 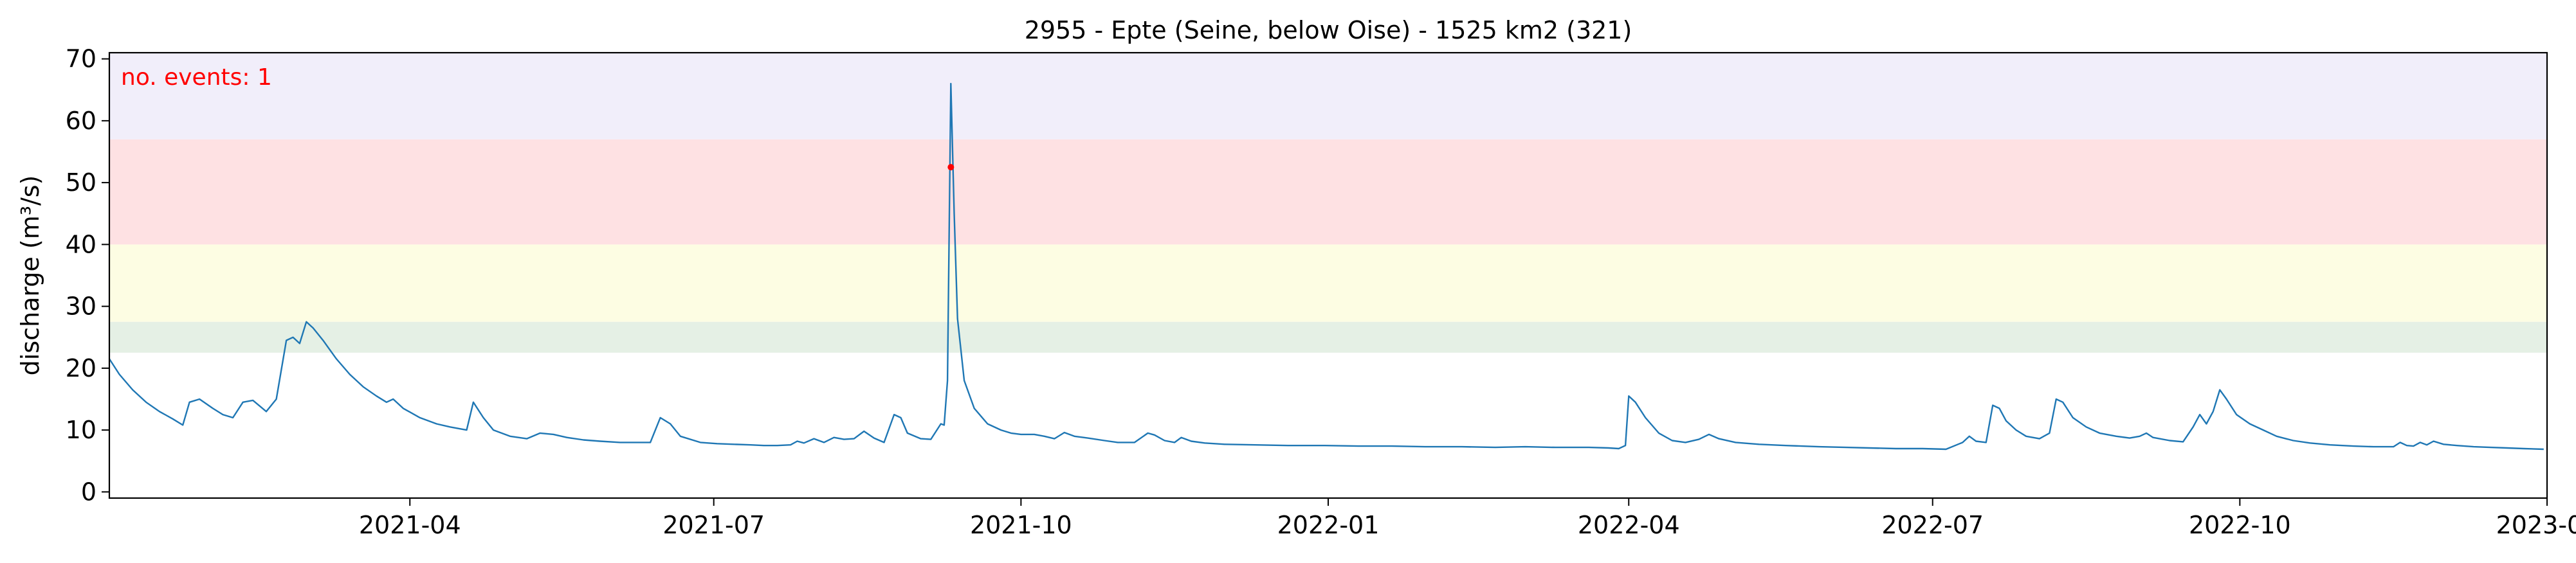 What do you see at coordinates (30, 275) in the screenshot?
I see `y-axis-label: discharge (m³/s)` at bounding box center [30, 275].